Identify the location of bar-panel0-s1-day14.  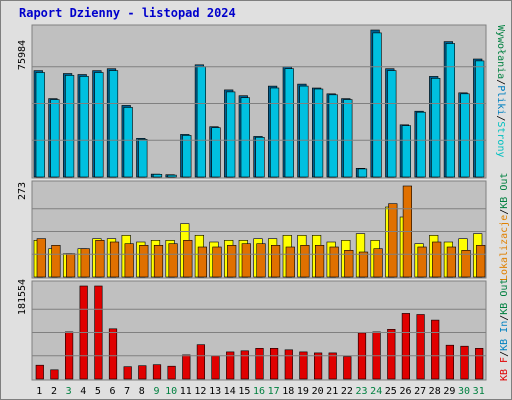
(231, 134).